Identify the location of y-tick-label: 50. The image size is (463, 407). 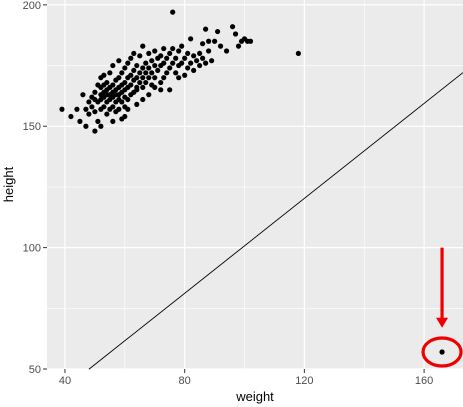
(35, 370).